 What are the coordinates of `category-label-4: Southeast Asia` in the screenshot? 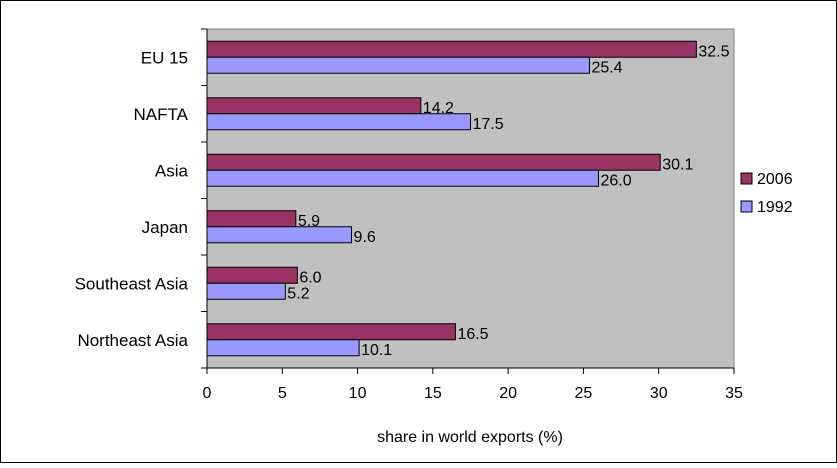 It's located at (132, 283).